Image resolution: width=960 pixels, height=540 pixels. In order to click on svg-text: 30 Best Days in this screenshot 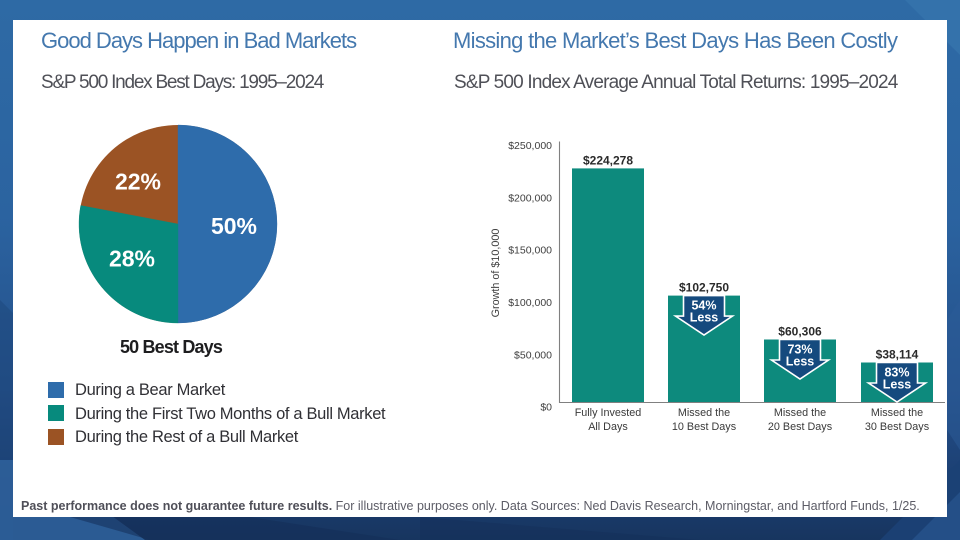, I will do `click(897, 427)`.